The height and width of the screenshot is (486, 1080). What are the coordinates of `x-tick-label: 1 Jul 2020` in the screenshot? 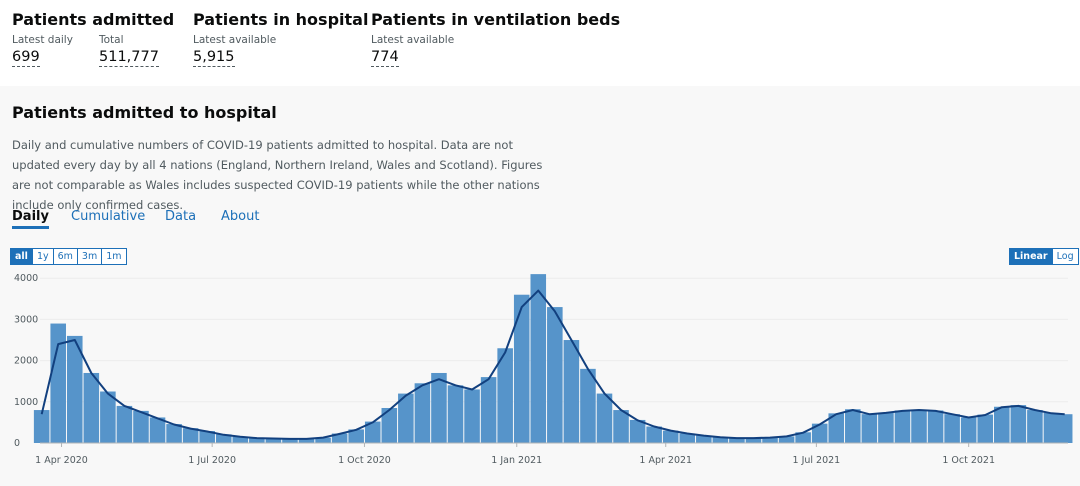 It's located at (212, 460).